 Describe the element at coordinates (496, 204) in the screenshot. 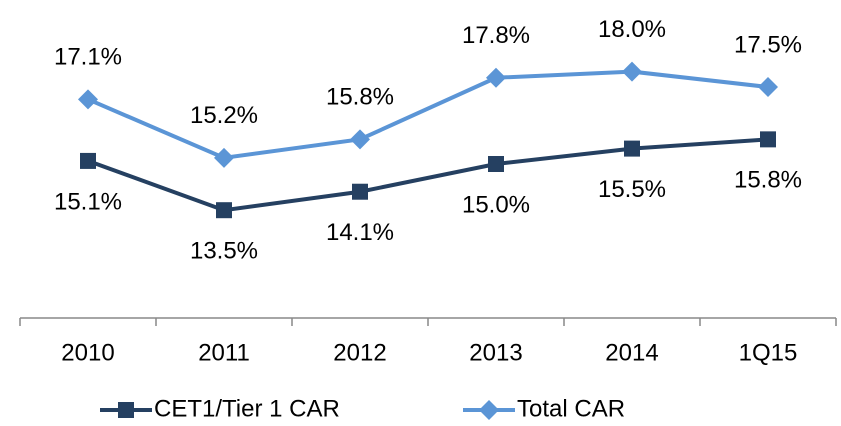

I see `data-label: 15.0%` at that location.